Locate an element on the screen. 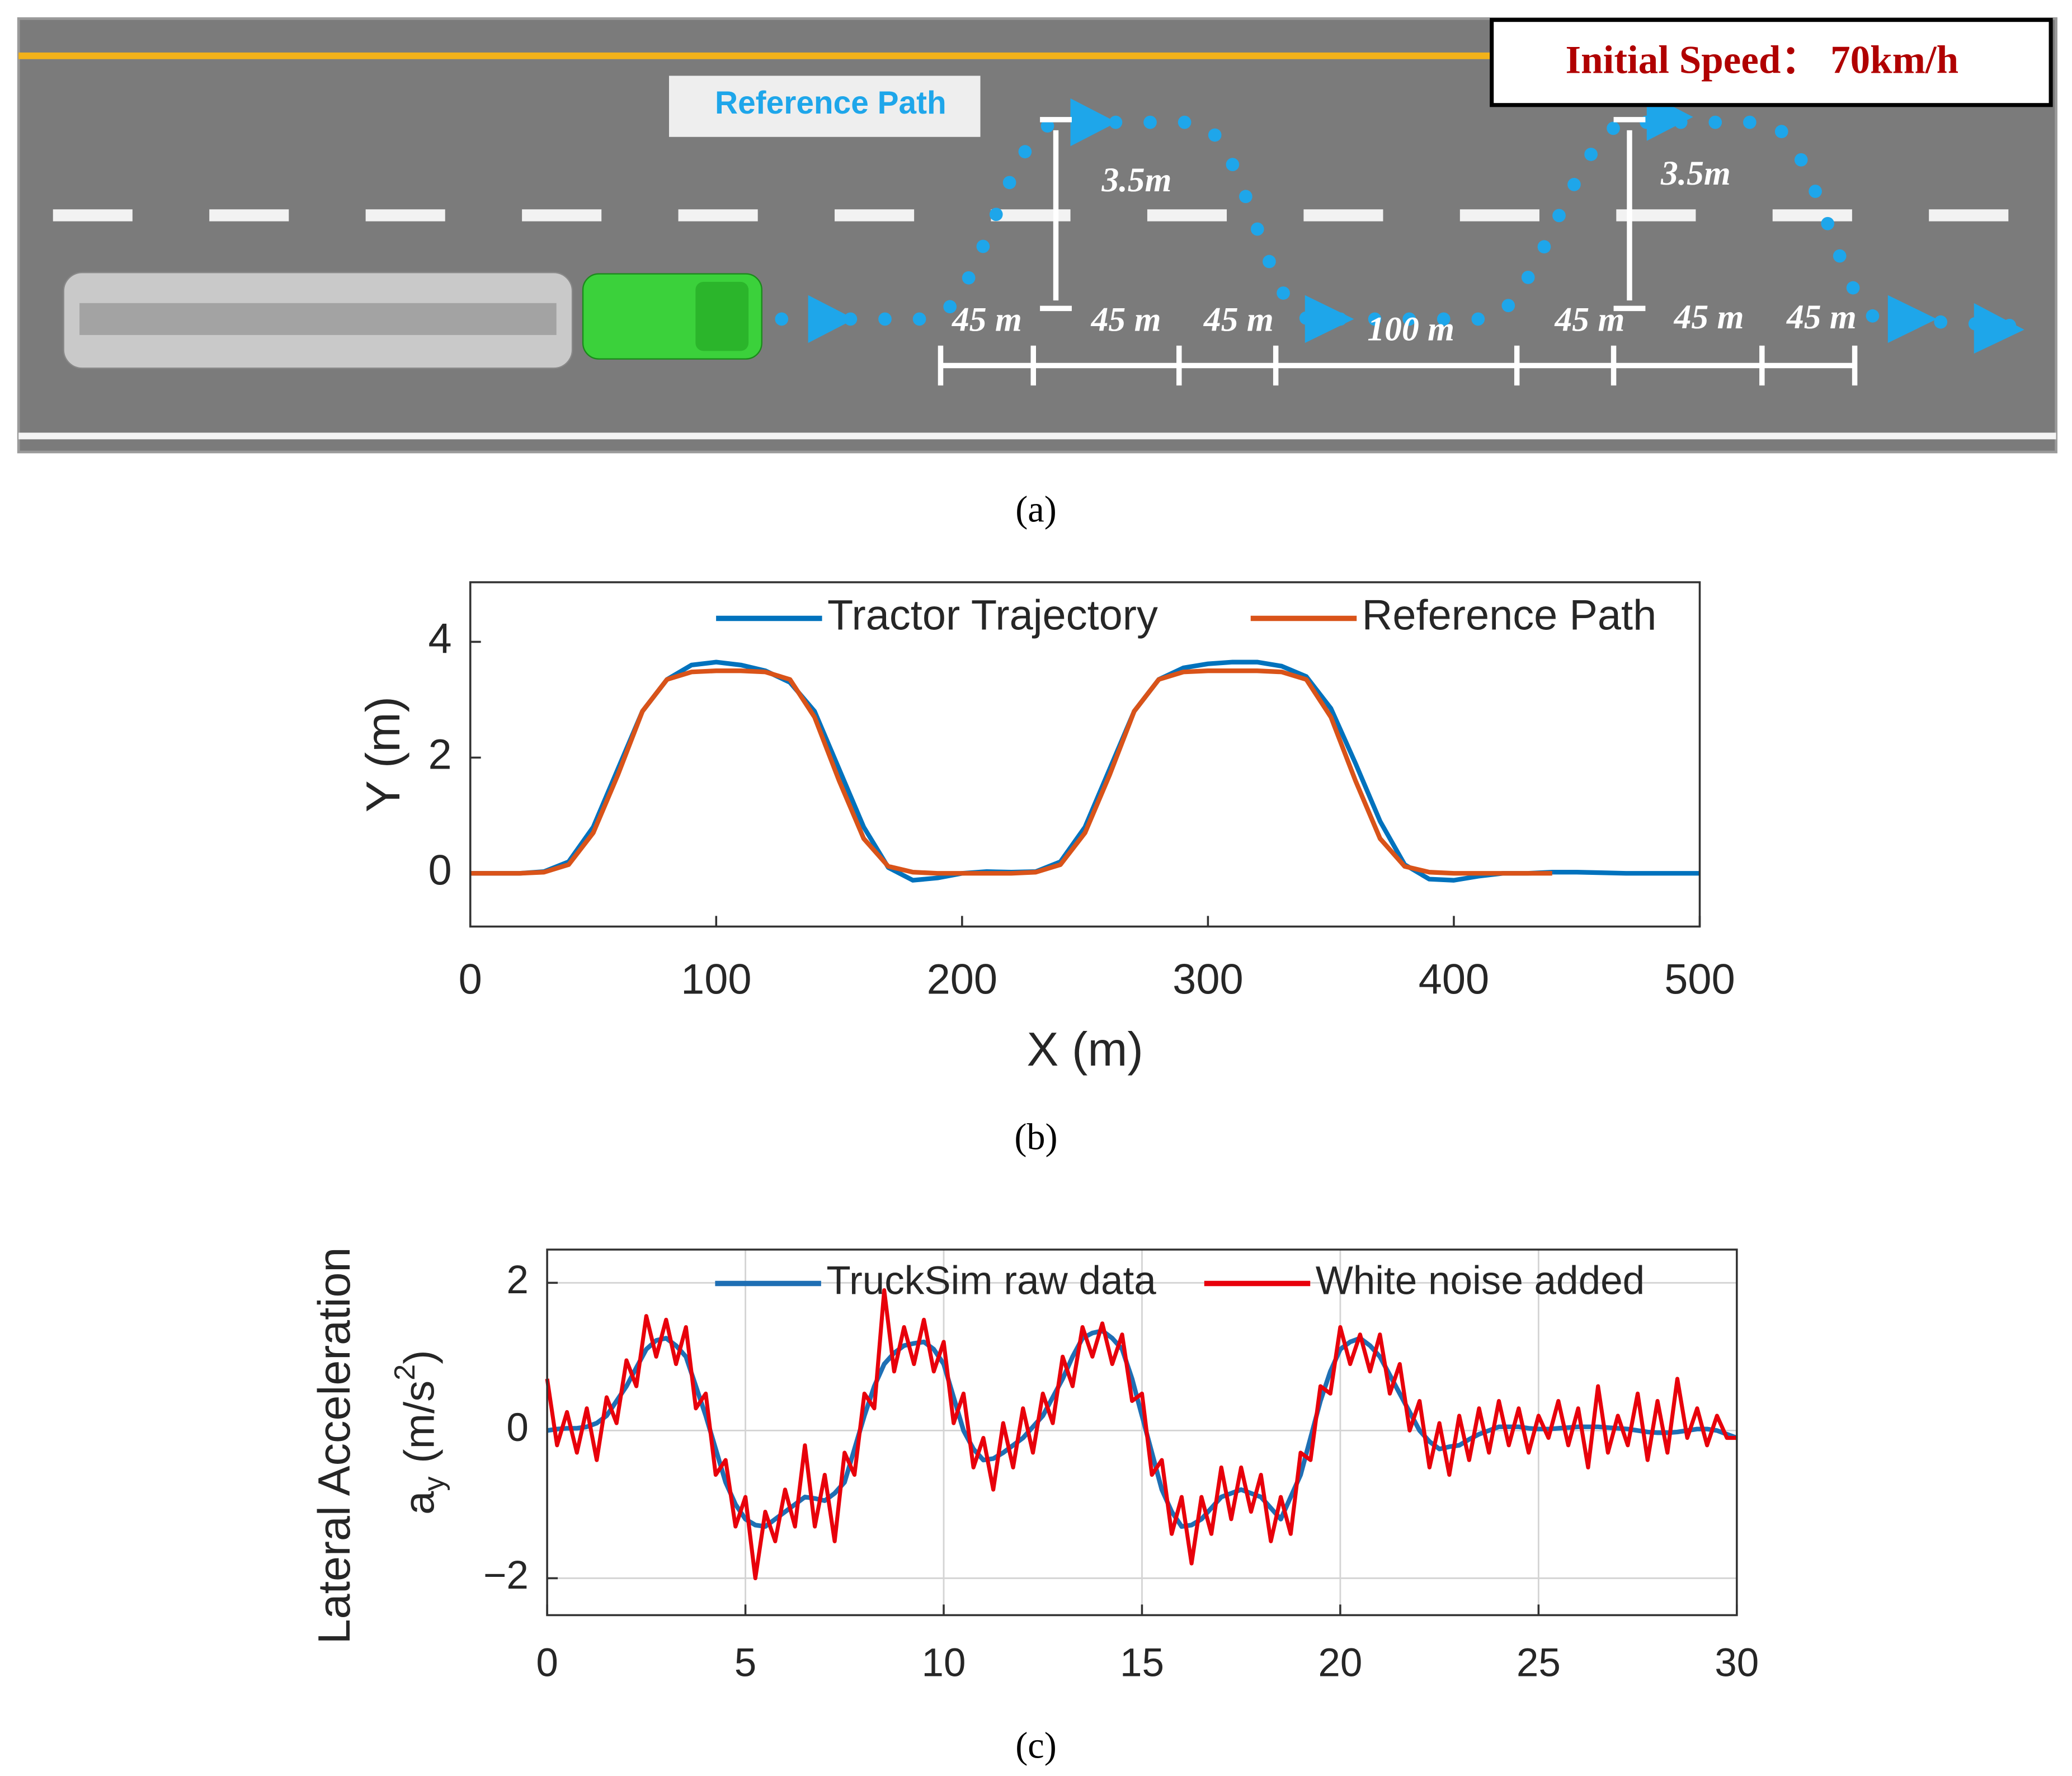  trailer-grid is located at coordinates (318, 319).